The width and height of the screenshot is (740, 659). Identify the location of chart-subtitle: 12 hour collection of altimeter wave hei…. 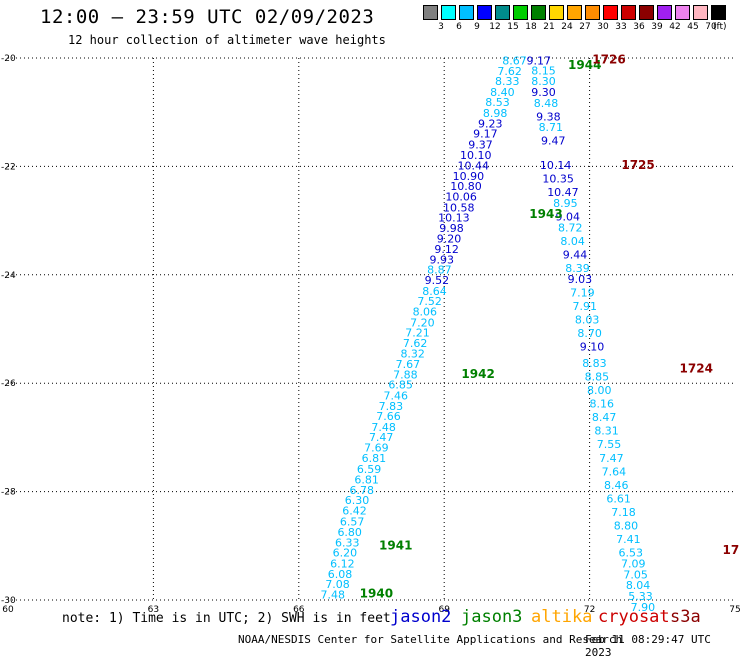
(227, 40).